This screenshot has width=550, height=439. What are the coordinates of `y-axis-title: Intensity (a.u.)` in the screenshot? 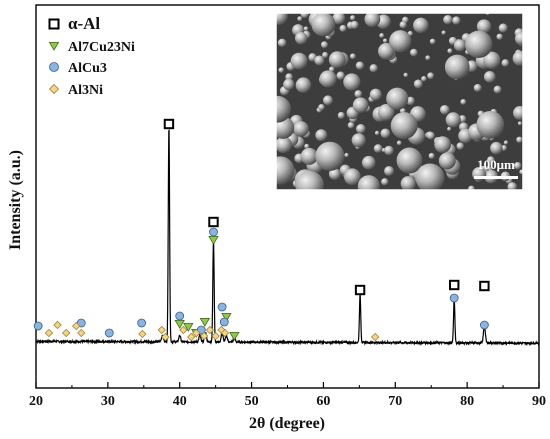 It's located at (15, 200).